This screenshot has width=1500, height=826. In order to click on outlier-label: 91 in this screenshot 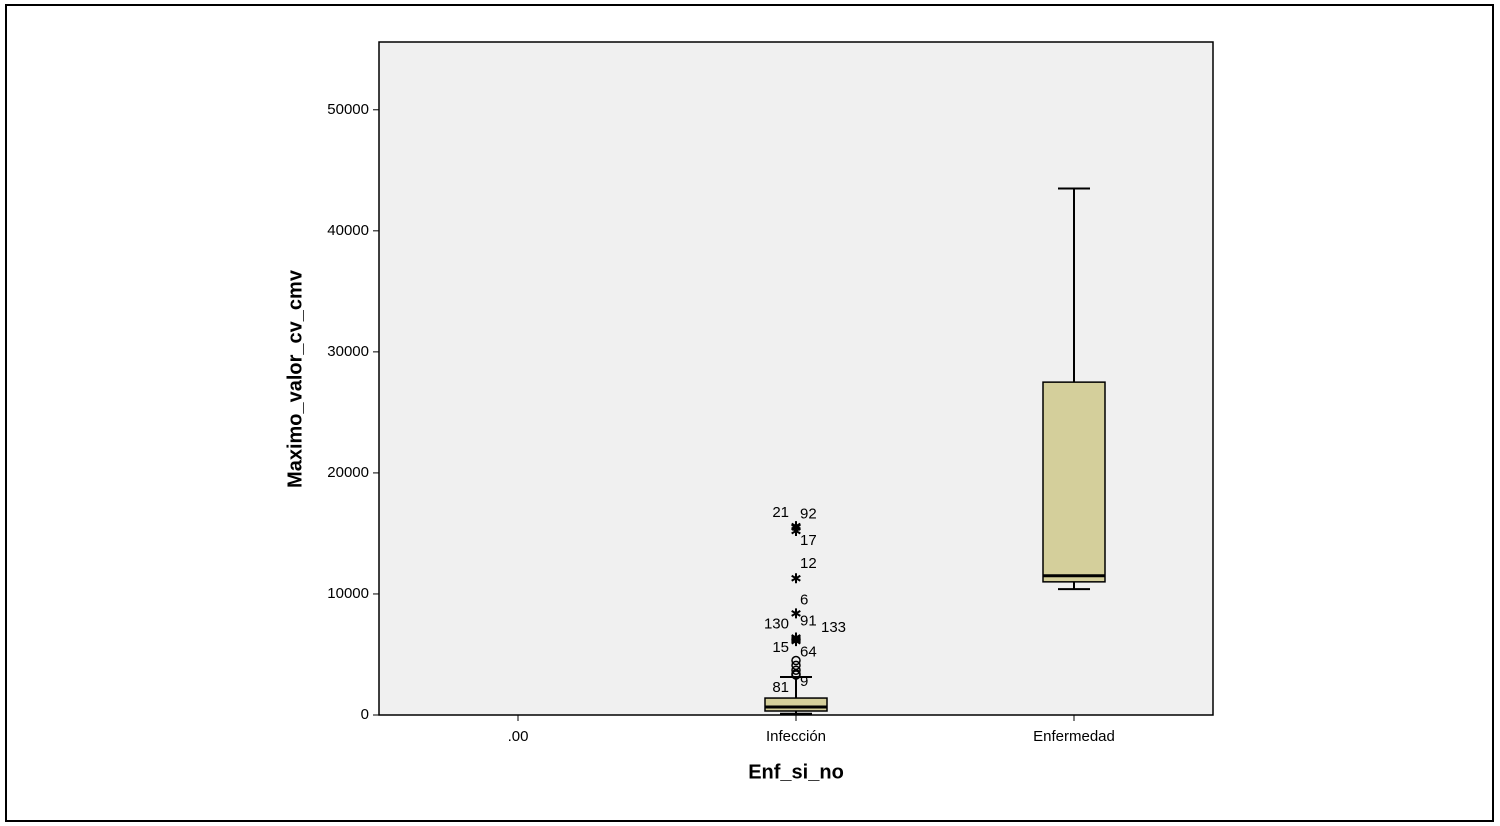, I will do `click(808, 621)`.